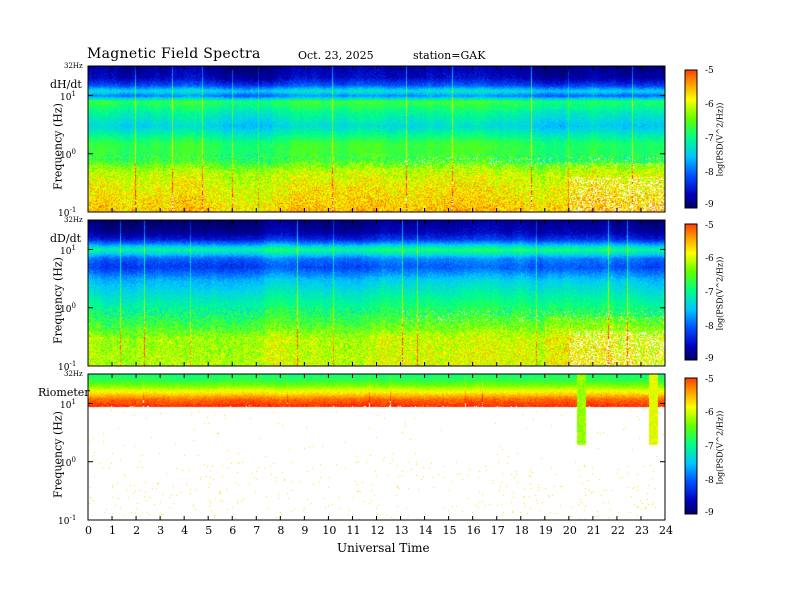 This screenshot has height=612, width=792. I want to click on x-tick-label: 2, so click(137, 530).